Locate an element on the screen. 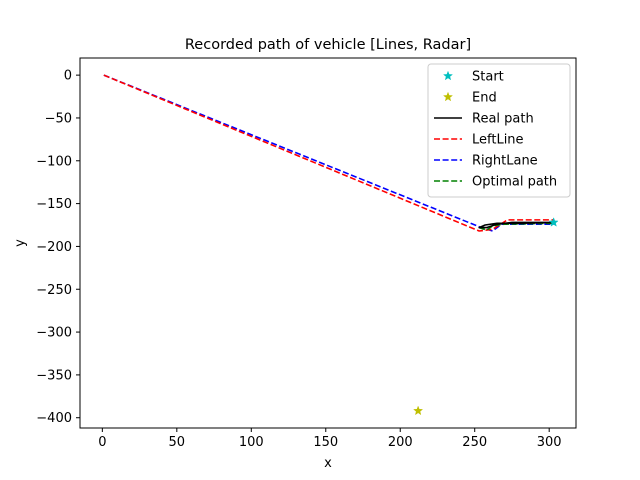 Image resolution: width=640 pixels, height=480 pixels. legend-frame is located at coordinates (499, 130).